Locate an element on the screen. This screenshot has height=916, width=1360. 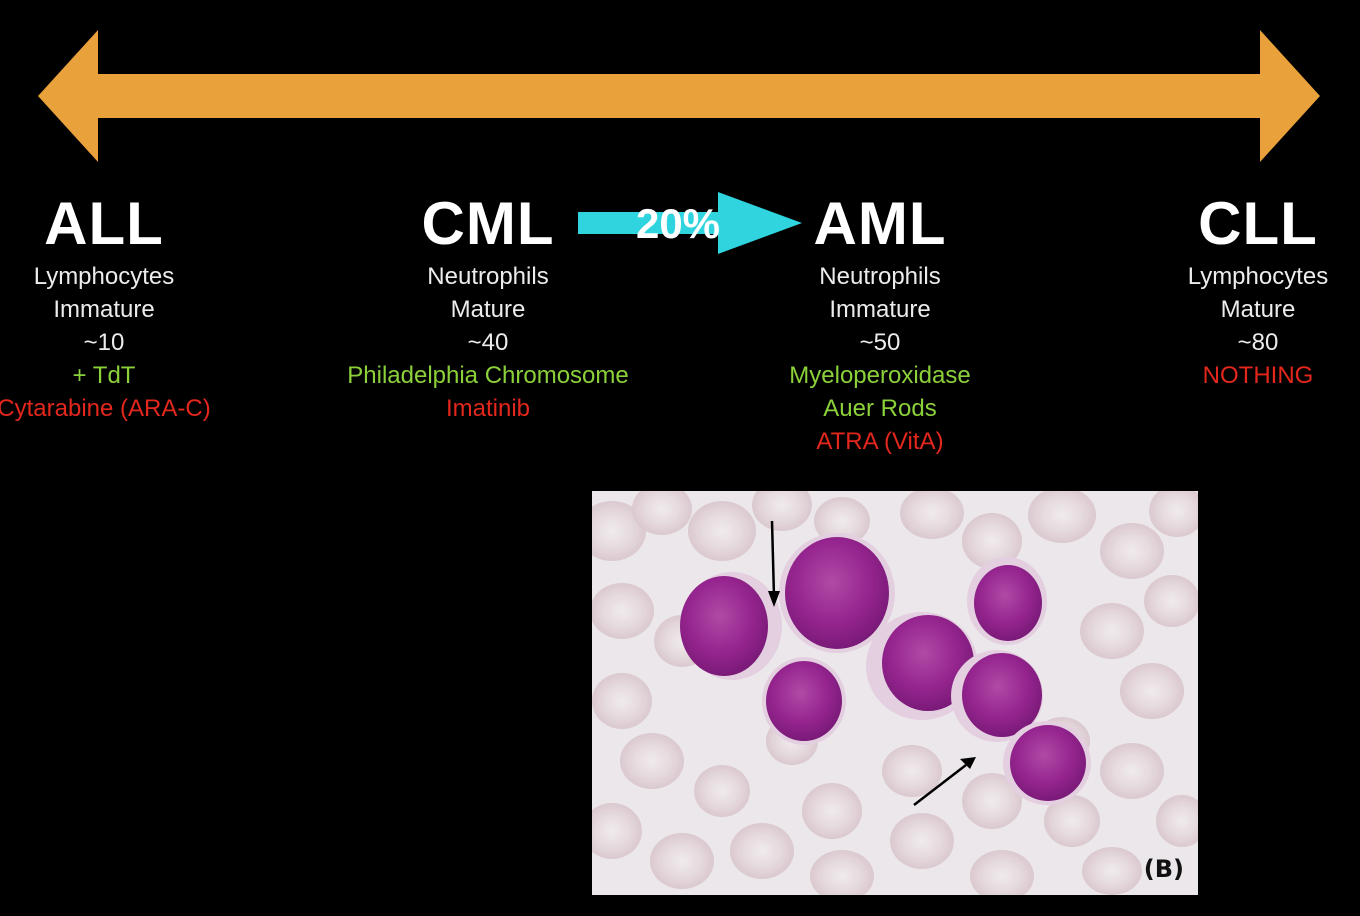
transition-arrow-shape is located at coordinates (690, 223).